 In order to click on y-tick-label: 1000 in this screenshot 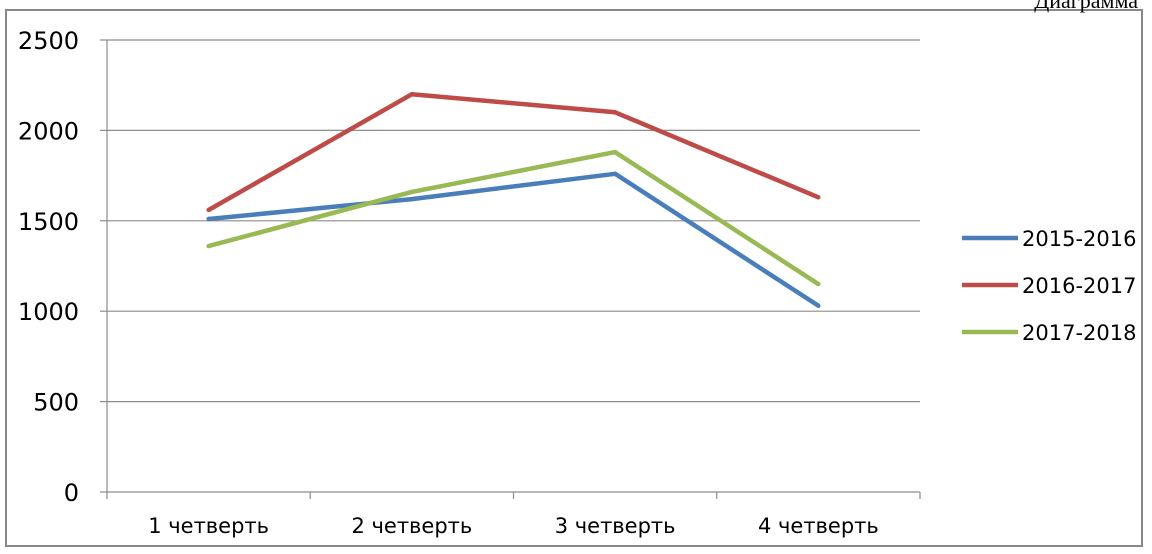, I will do `click(48, 312)`.